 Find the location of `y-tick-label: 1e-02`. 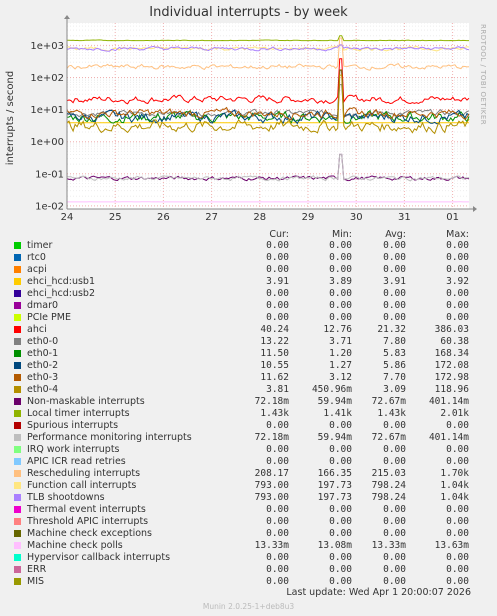

y-tick-label: 1e-02 is located at coordinates (49, 206).